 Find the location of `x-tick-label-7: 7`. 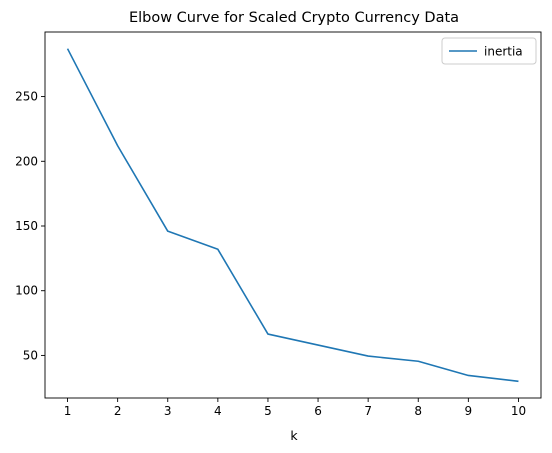

x-tick-label-7: 7 is located at coordinates (368, 411).